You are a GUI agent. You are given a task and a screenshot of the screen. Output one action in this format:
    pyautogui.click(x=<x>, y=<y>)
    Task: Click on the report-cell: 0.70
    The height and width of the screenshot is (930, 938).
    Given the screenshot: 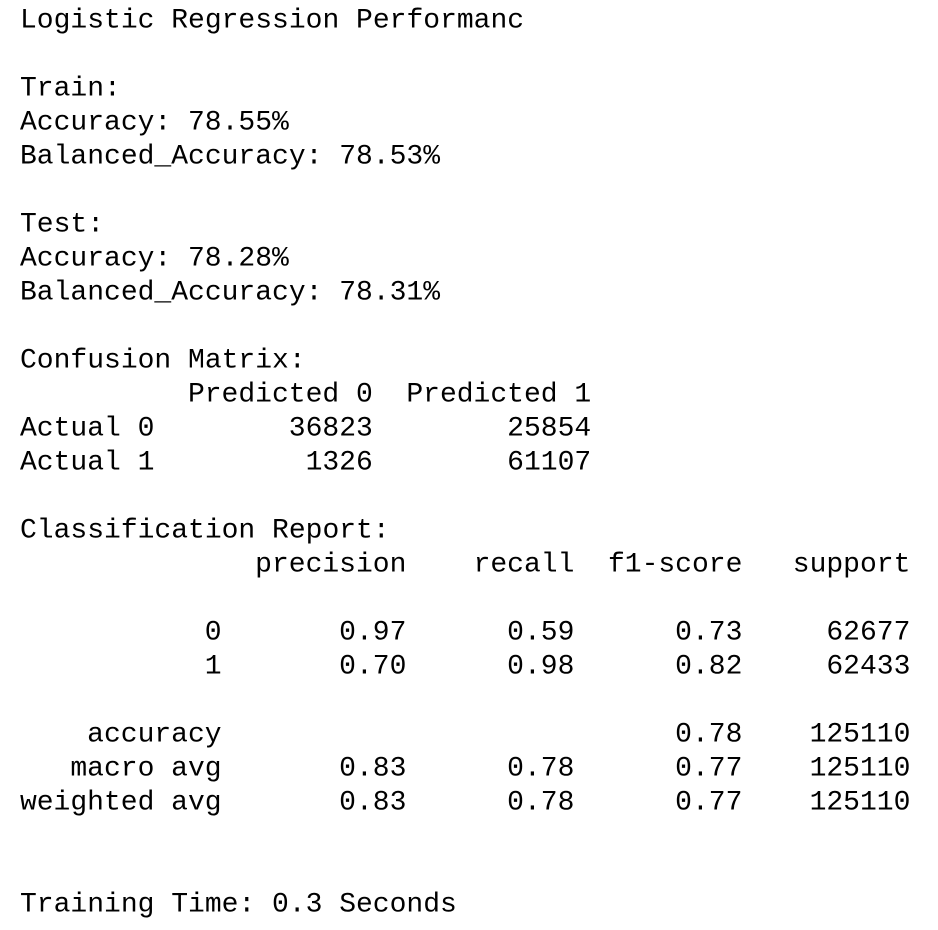 What is the action you would take?
    pyautogui.click(x=372, y=666)
    